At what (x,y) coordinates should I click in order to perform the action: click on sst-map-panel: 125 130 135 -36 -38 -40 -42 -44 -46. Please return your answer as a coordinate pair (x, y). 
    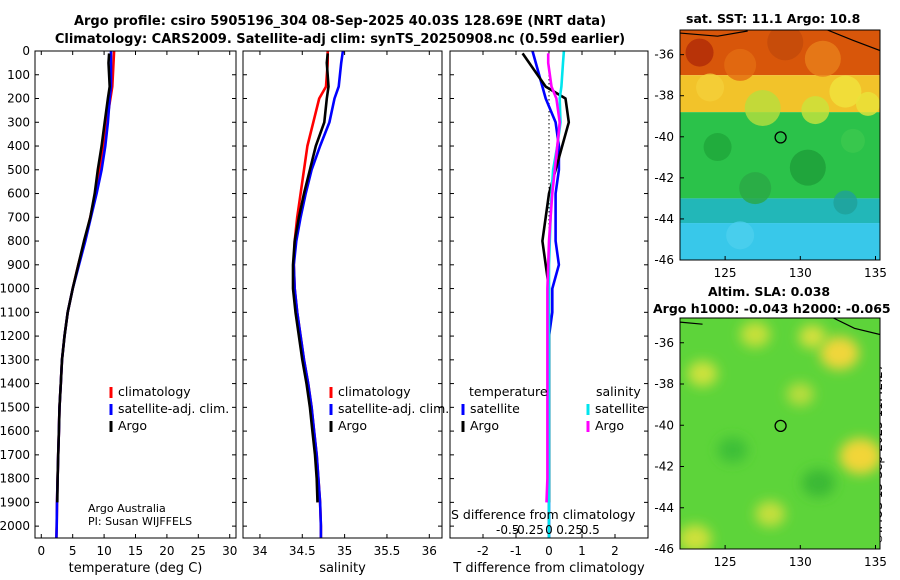
    Looking at the image, I should click on (770, 154).